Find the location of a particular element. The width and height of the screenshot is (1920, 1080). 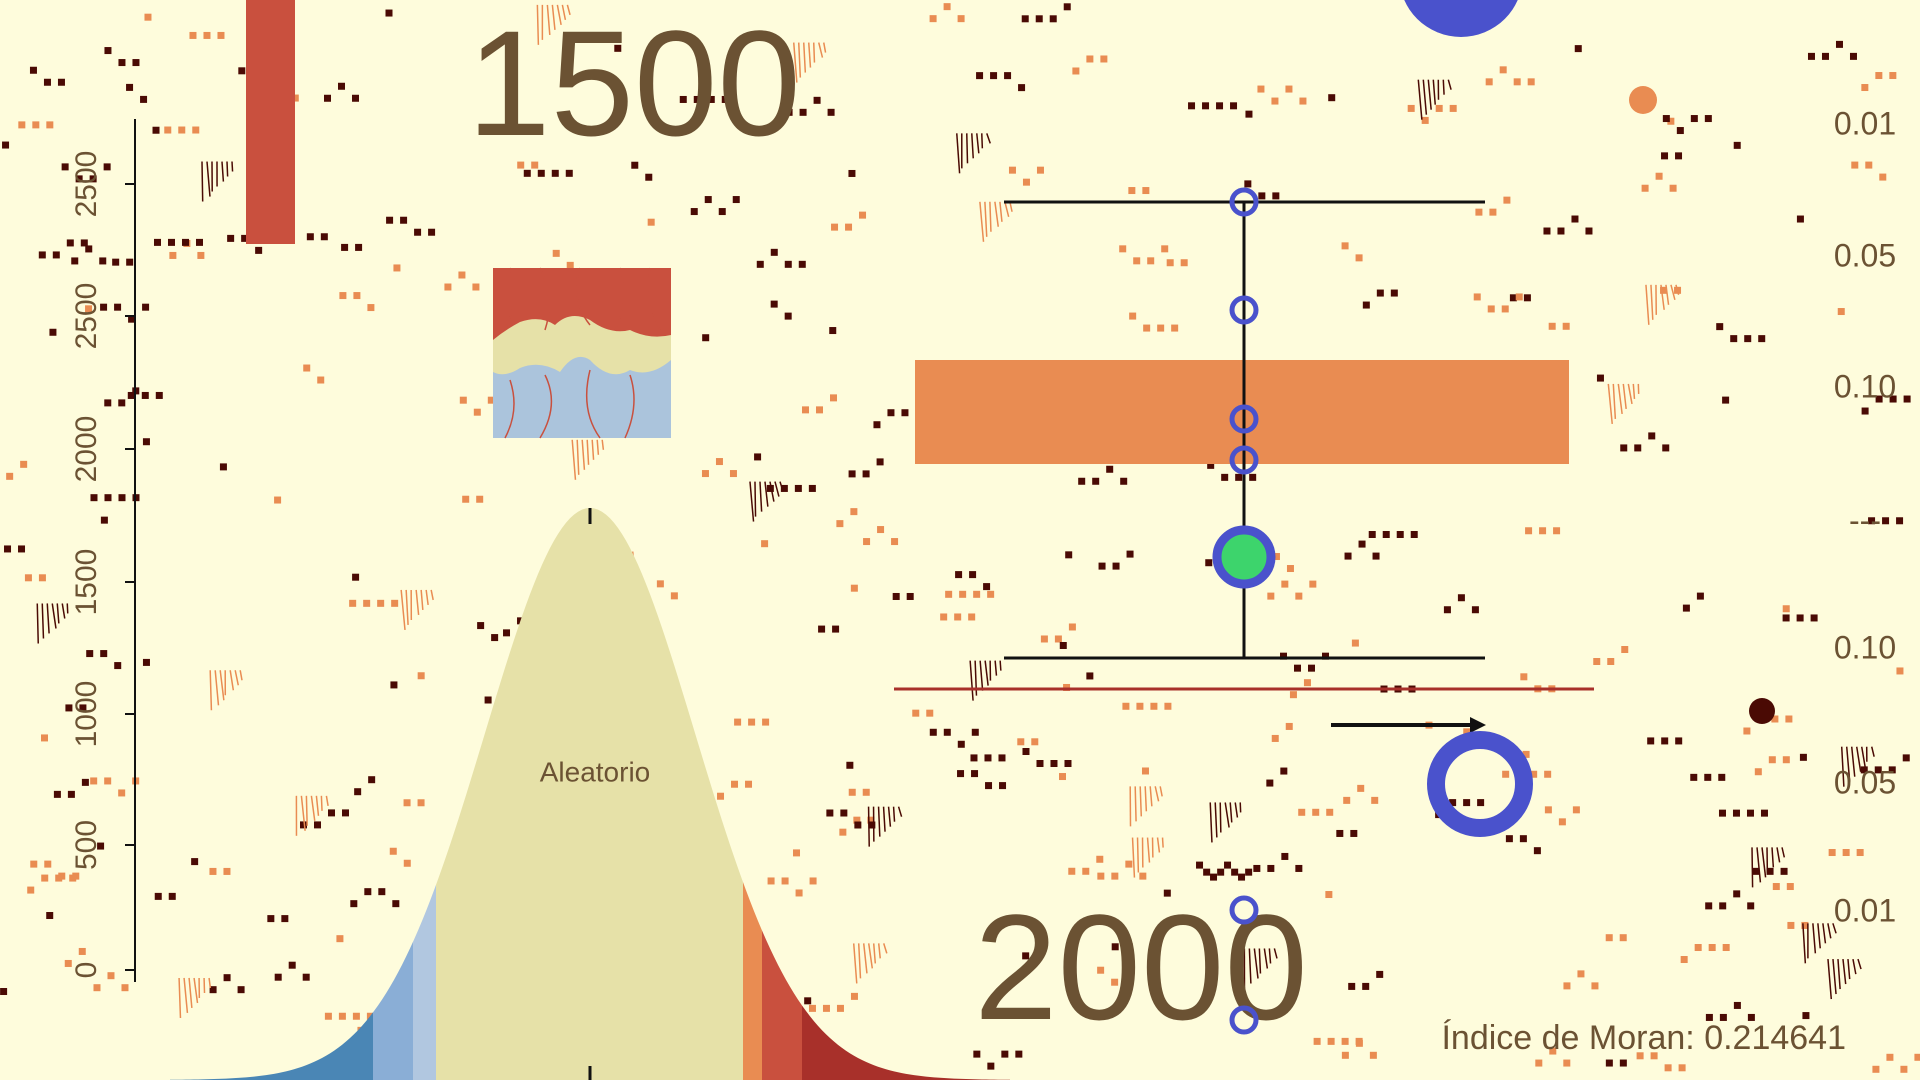

right-labels: 0.01 0.05 0.10 --- 0.10 0.05 0.01 is located at coordinates (1865, 516).